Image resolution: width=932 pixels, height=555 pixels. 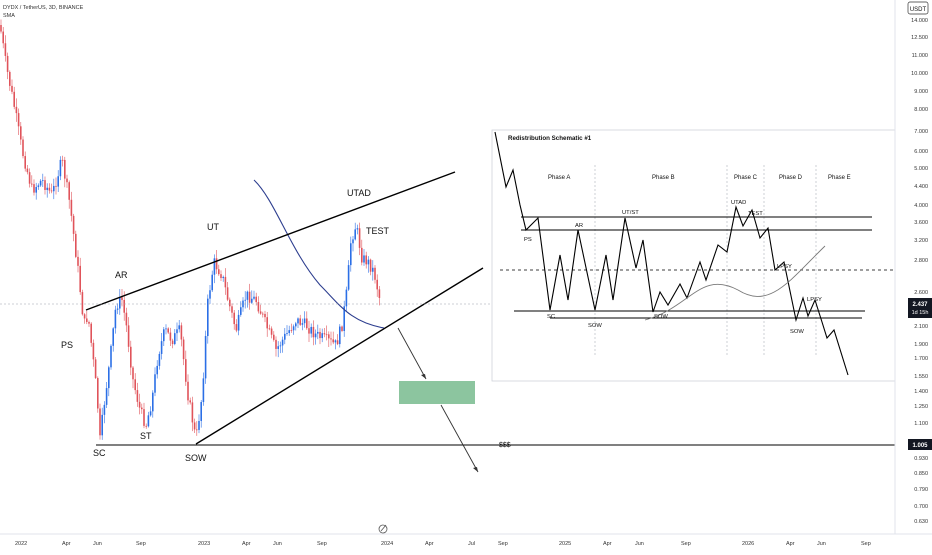 I want to click on price-tick-label: 4.400, so click(x=921, y=187).